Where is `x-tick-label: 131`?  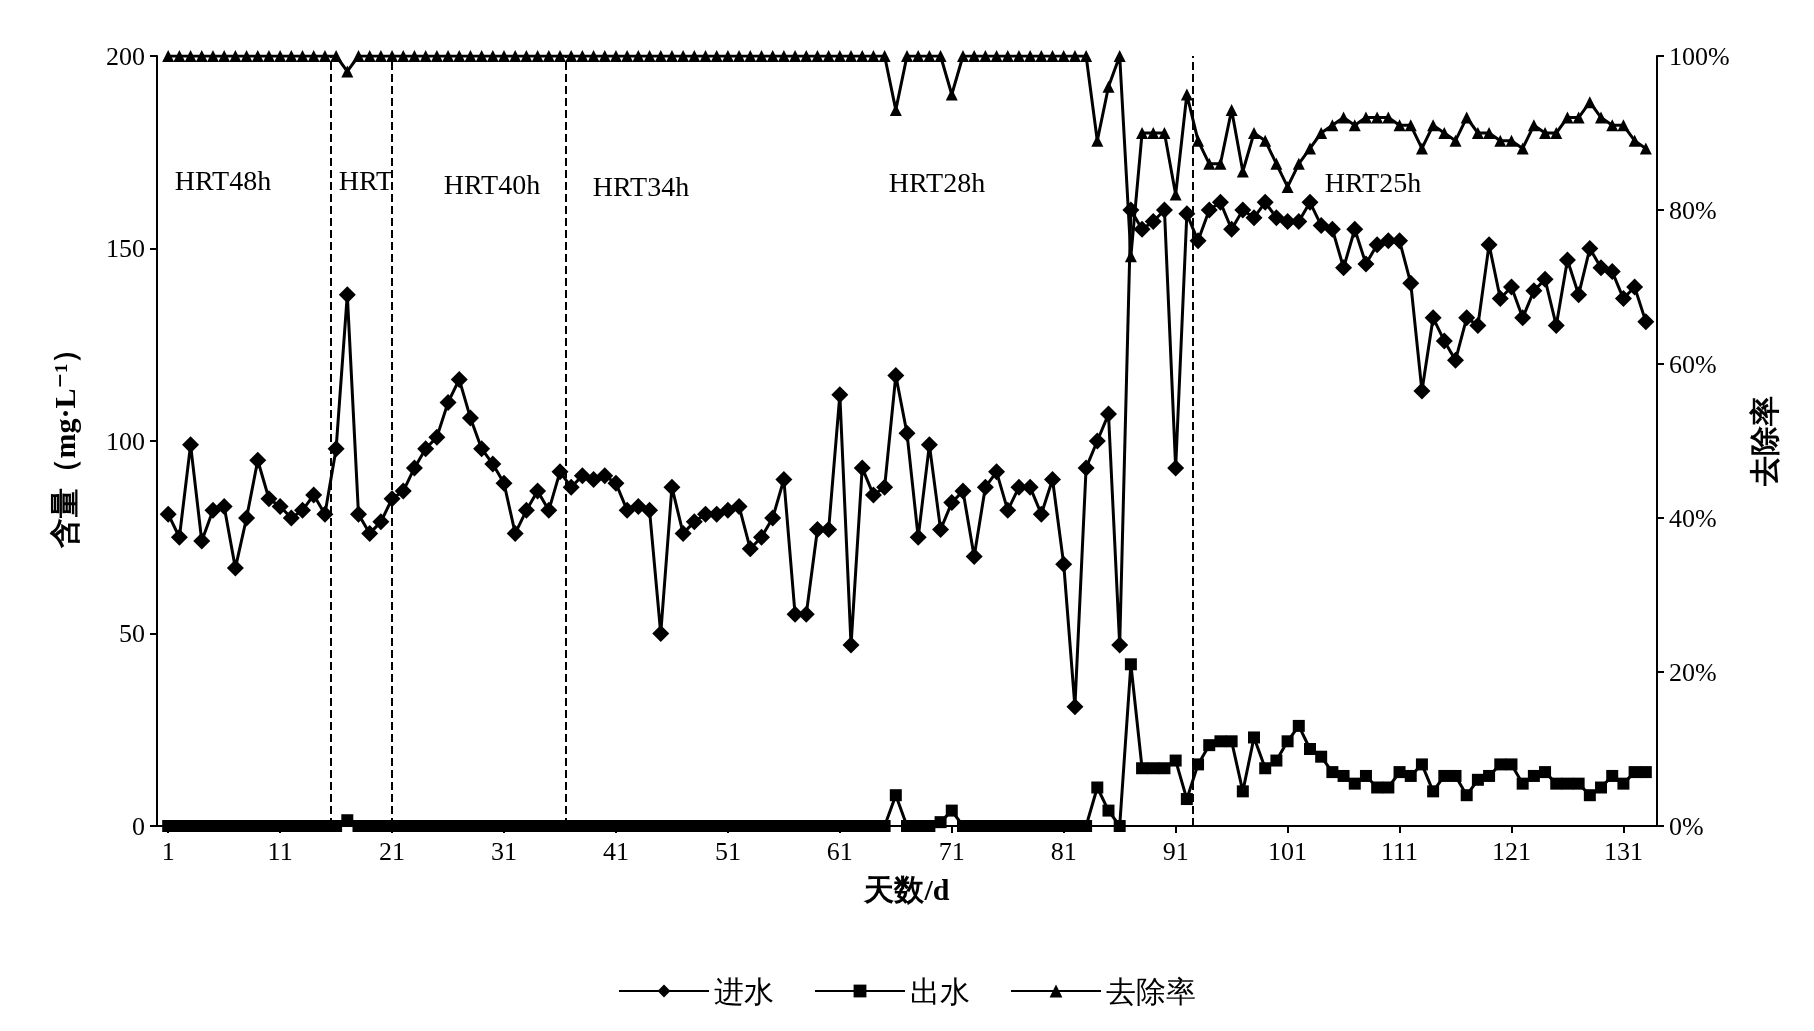 x-tick-label: 131 is located at coordinates (1623, 851).